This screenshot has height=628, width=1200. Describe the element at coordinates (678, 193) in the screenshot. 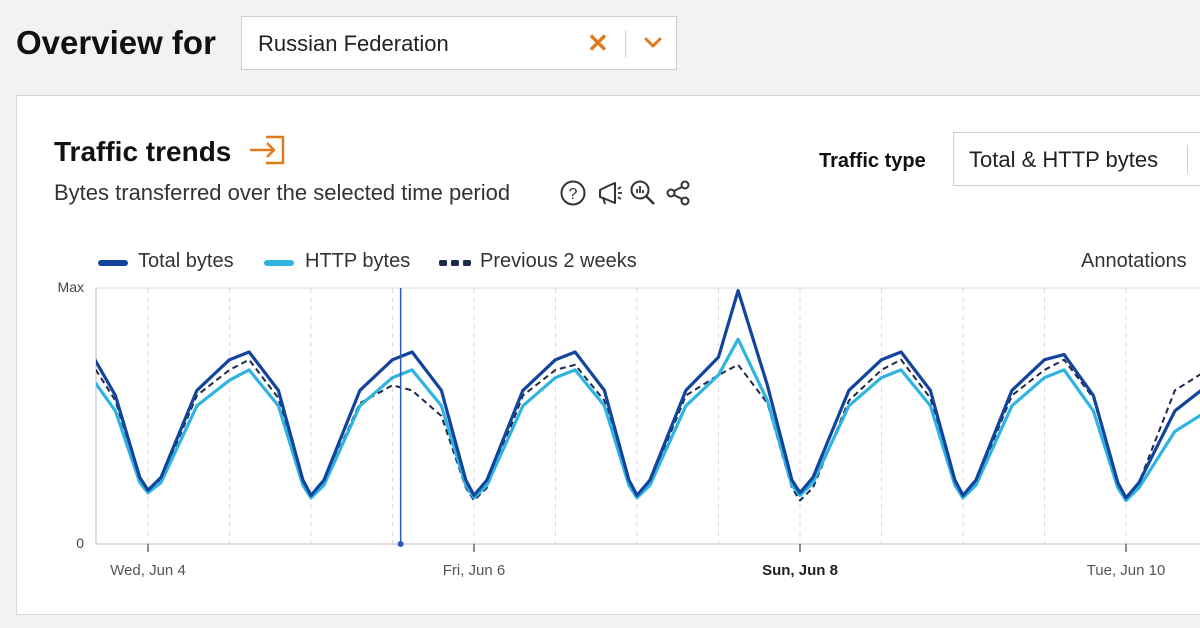

I see `share-icon` at that location.